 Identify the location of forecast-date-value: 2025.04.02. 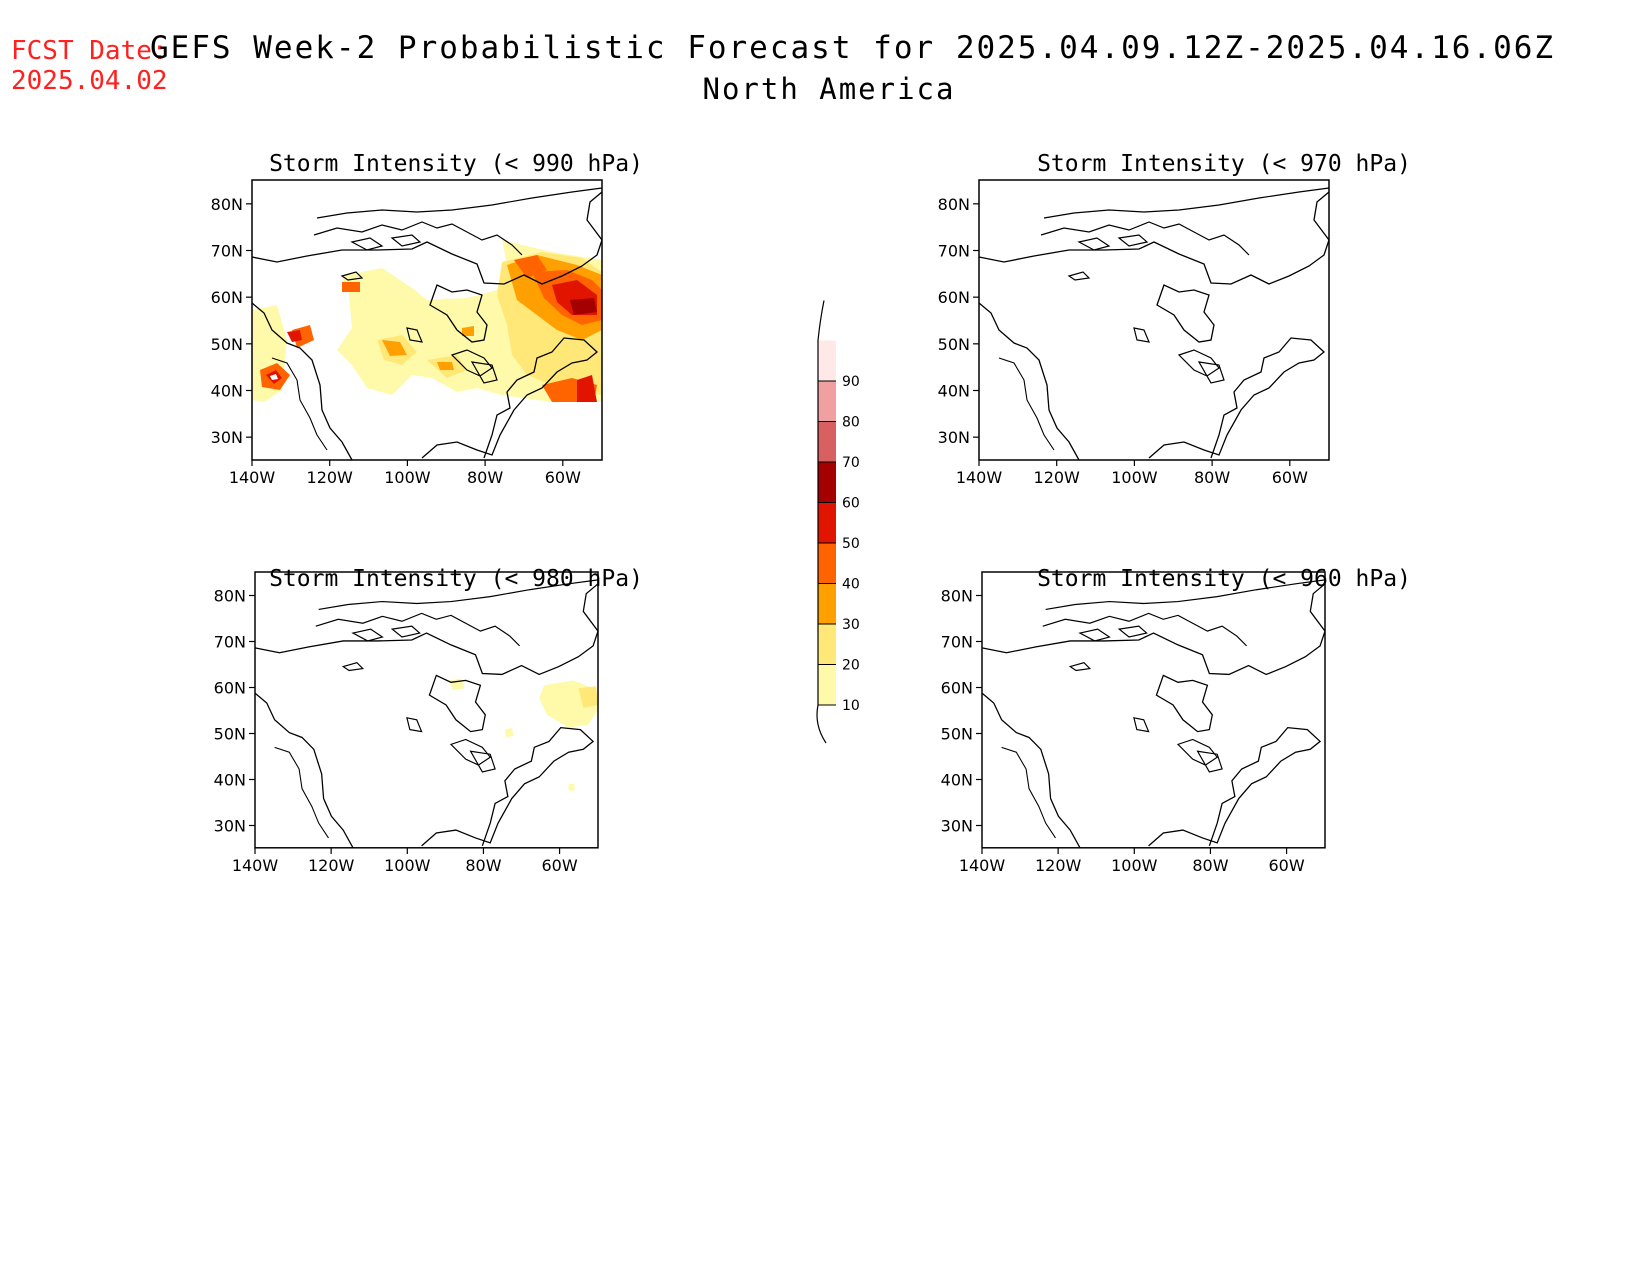
(89, 81).